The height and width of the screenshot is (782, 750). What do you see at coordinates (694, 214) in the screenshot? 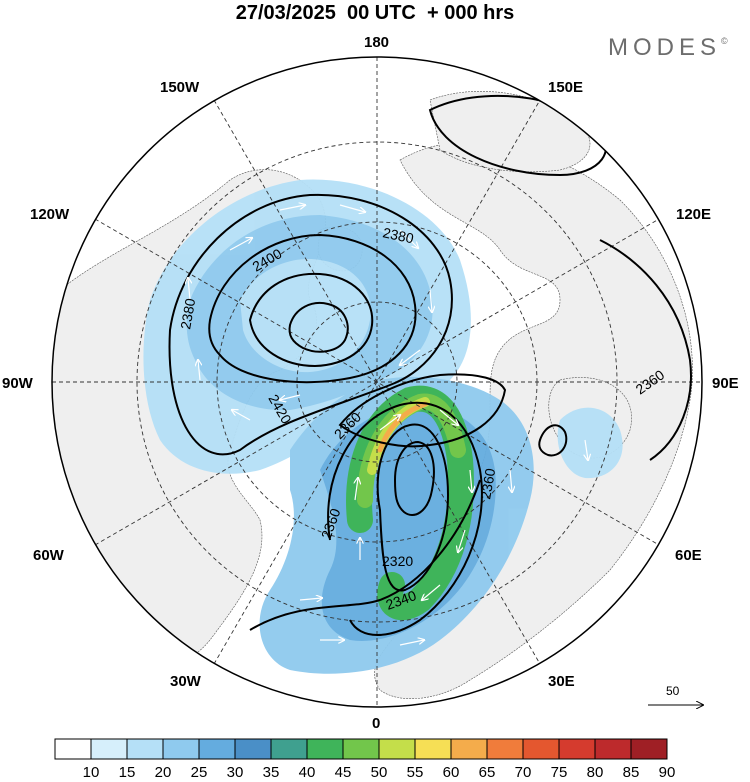
I see `lon-label-120e: 120E` at bounding box center [694, 214].